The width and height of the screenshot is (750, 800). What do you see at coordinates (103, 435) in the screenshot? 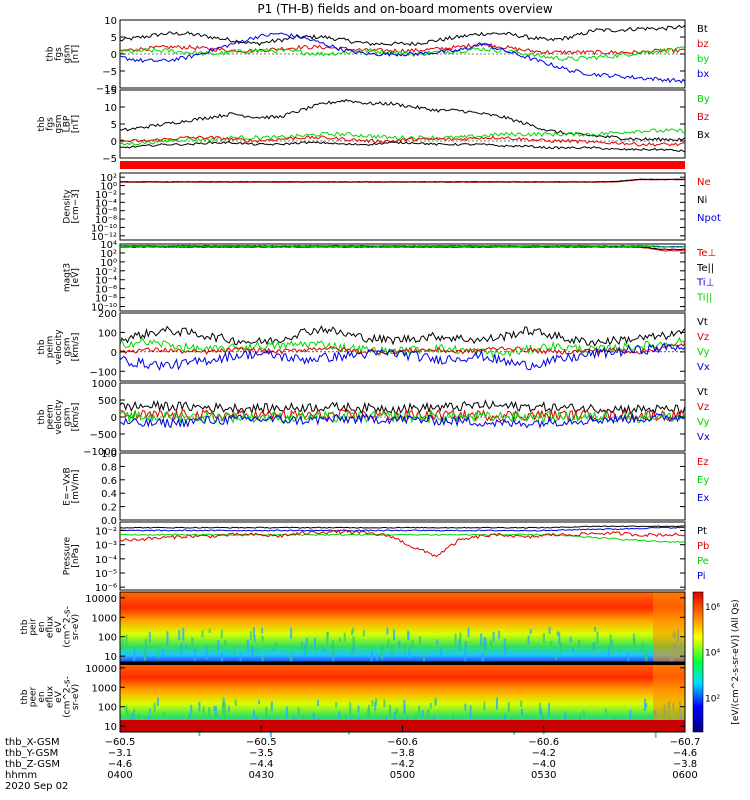
I see `y-tick-label: −500` at bounding box center [103, 435].